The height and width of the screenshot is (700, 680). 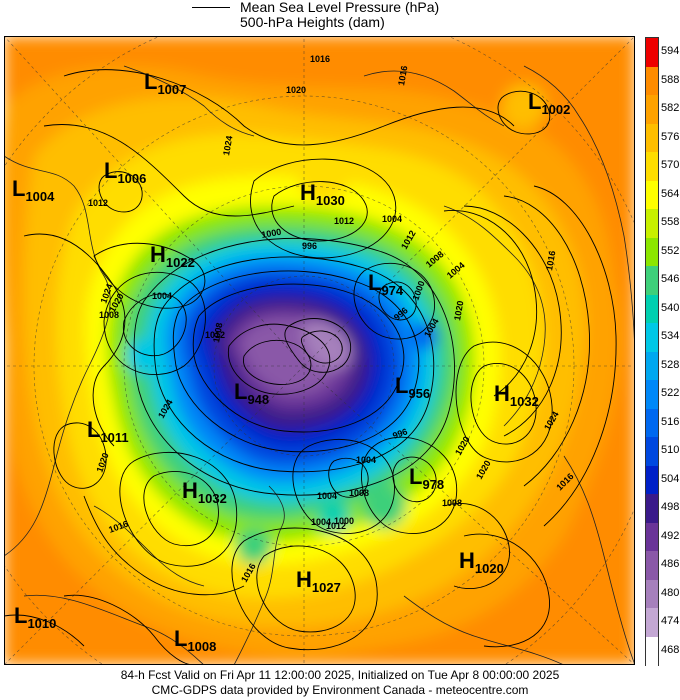 I want to click on low-pressure-label: L1010, so click(x=35, y=617).